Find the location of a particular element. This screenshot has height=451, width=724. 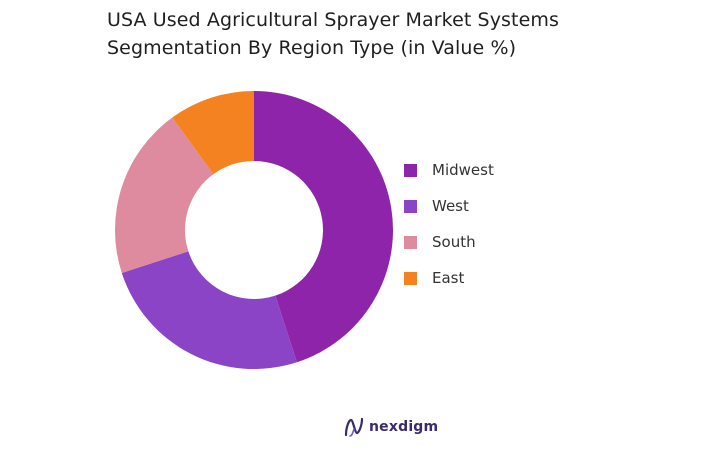

legend-label-west: West is located at coordinates (450, 206).